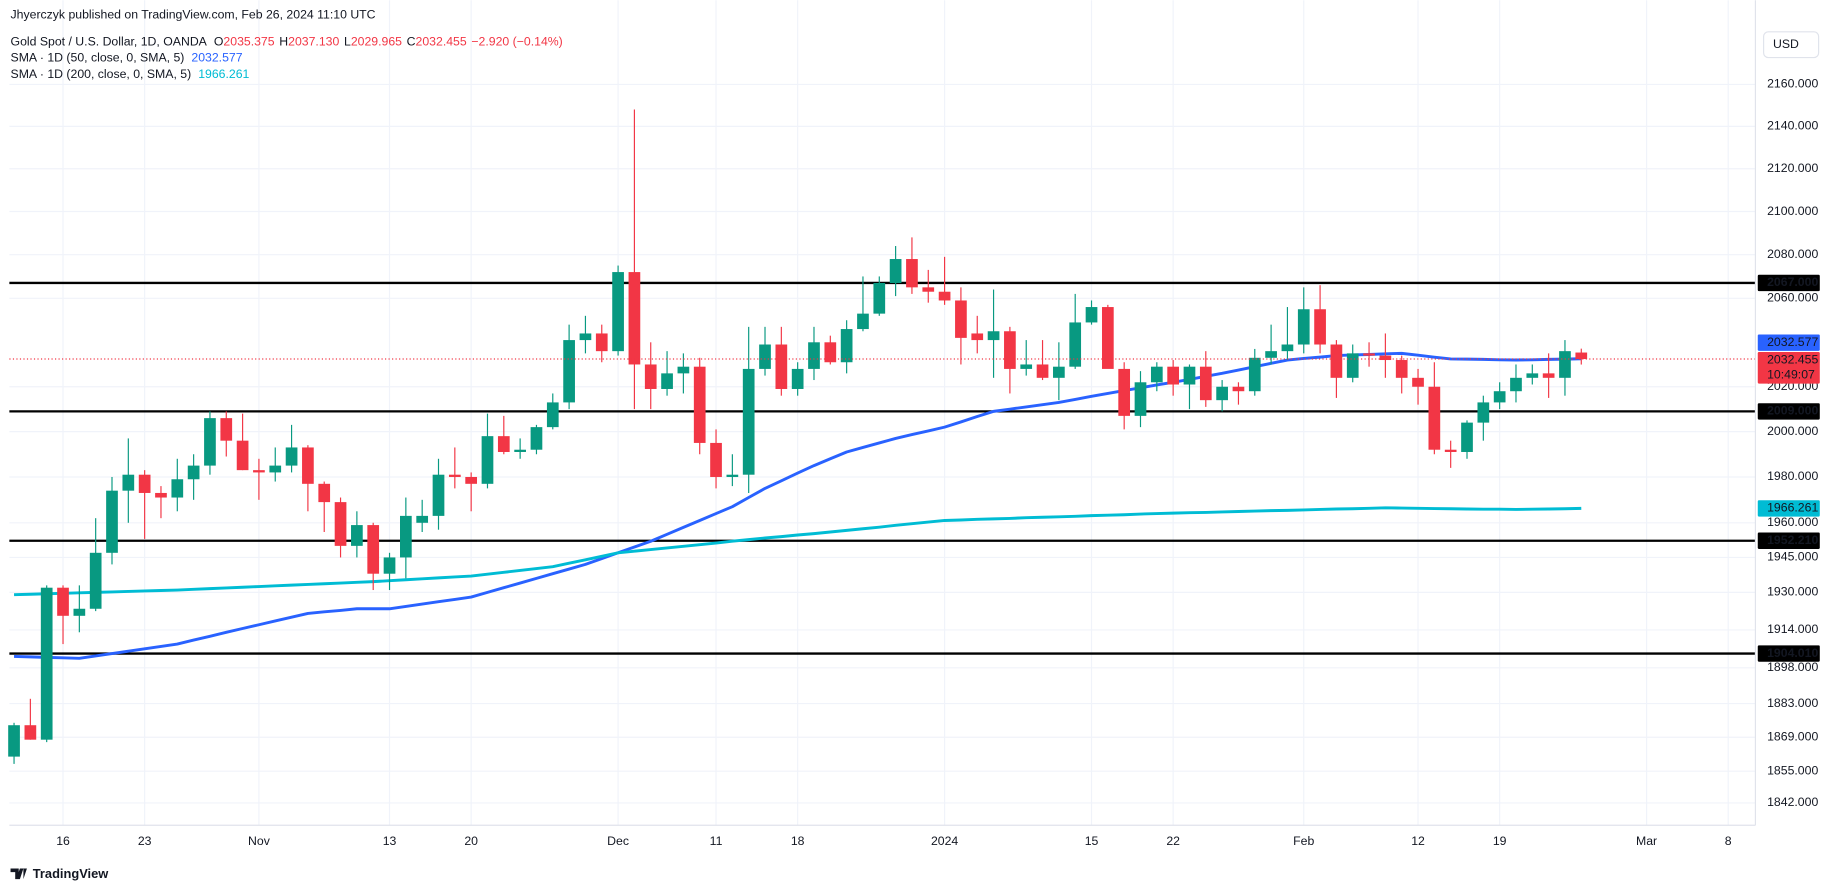  What do you see at coordinates (219, 42) in the screenshot?
I see `legend-letter: O` at bounding box center [219, 42].